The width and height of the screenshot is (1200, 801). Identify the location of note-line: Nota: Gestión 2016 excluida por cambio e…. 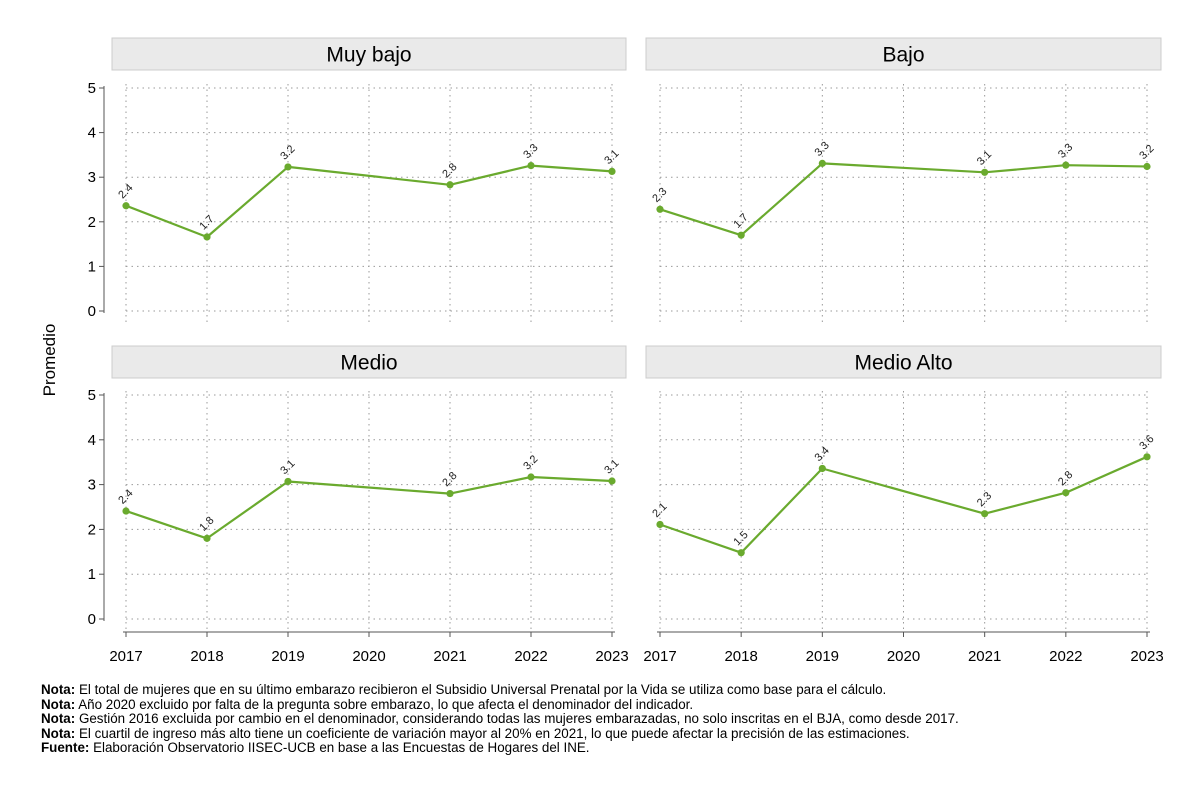
(616, 719).